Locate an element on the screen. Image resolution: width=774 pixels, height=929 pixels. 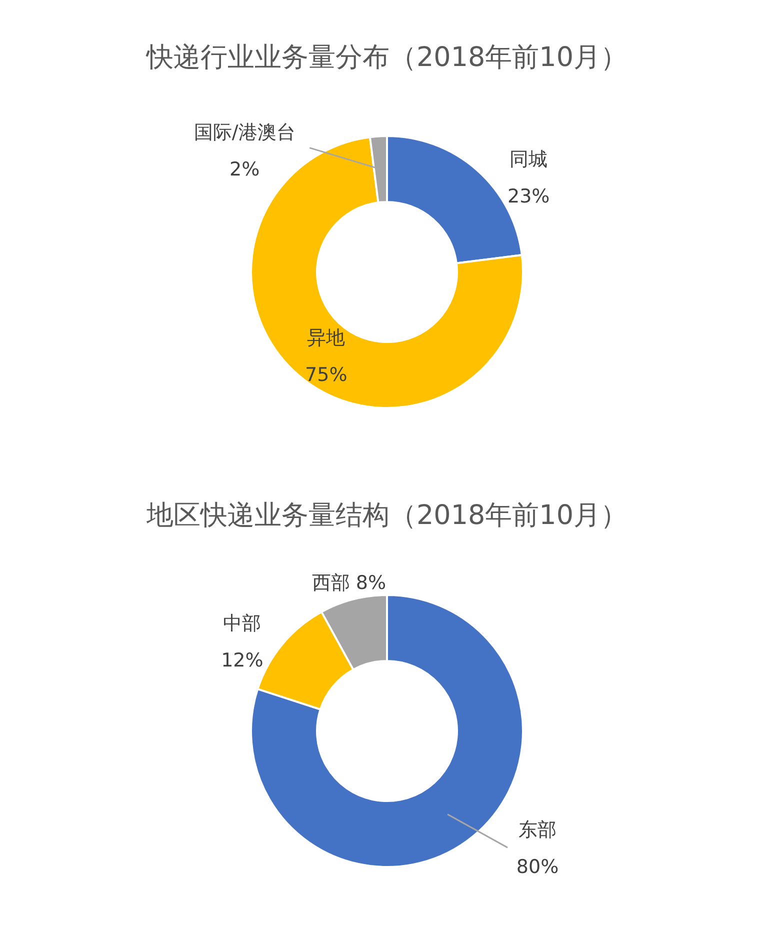
data-label: 23% is located at coordinates (528, 196).